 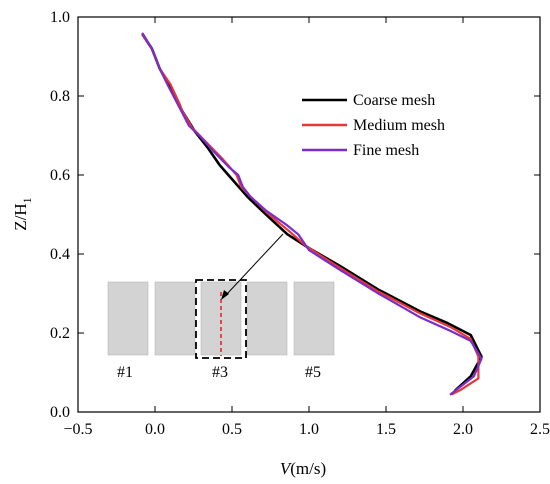 What do you see at coordinates (60, 254) in the screenshot?
I see `y-tick-label: 0.4` at bounding box center [60, 254].